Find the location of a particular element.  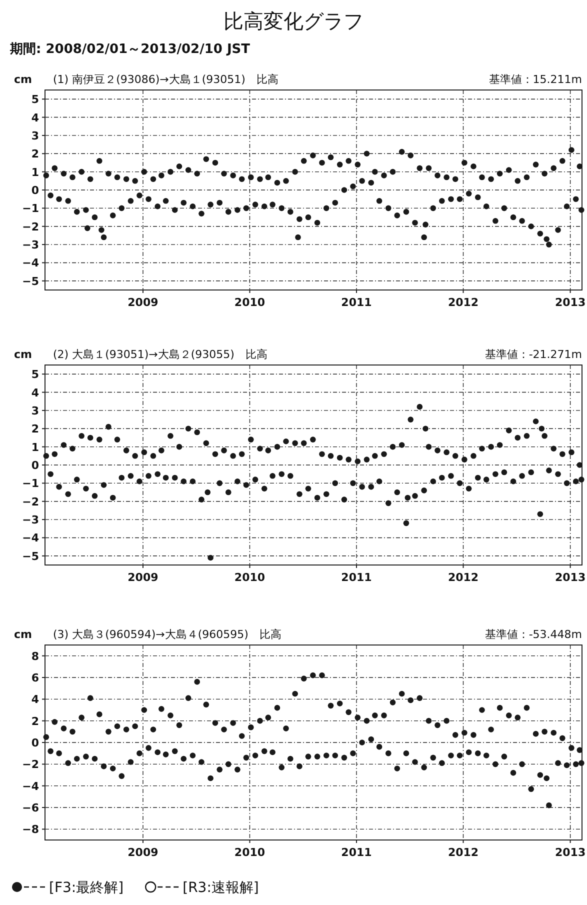

chart-title: 比高変化グラフ is located at coordinates (294, 21).